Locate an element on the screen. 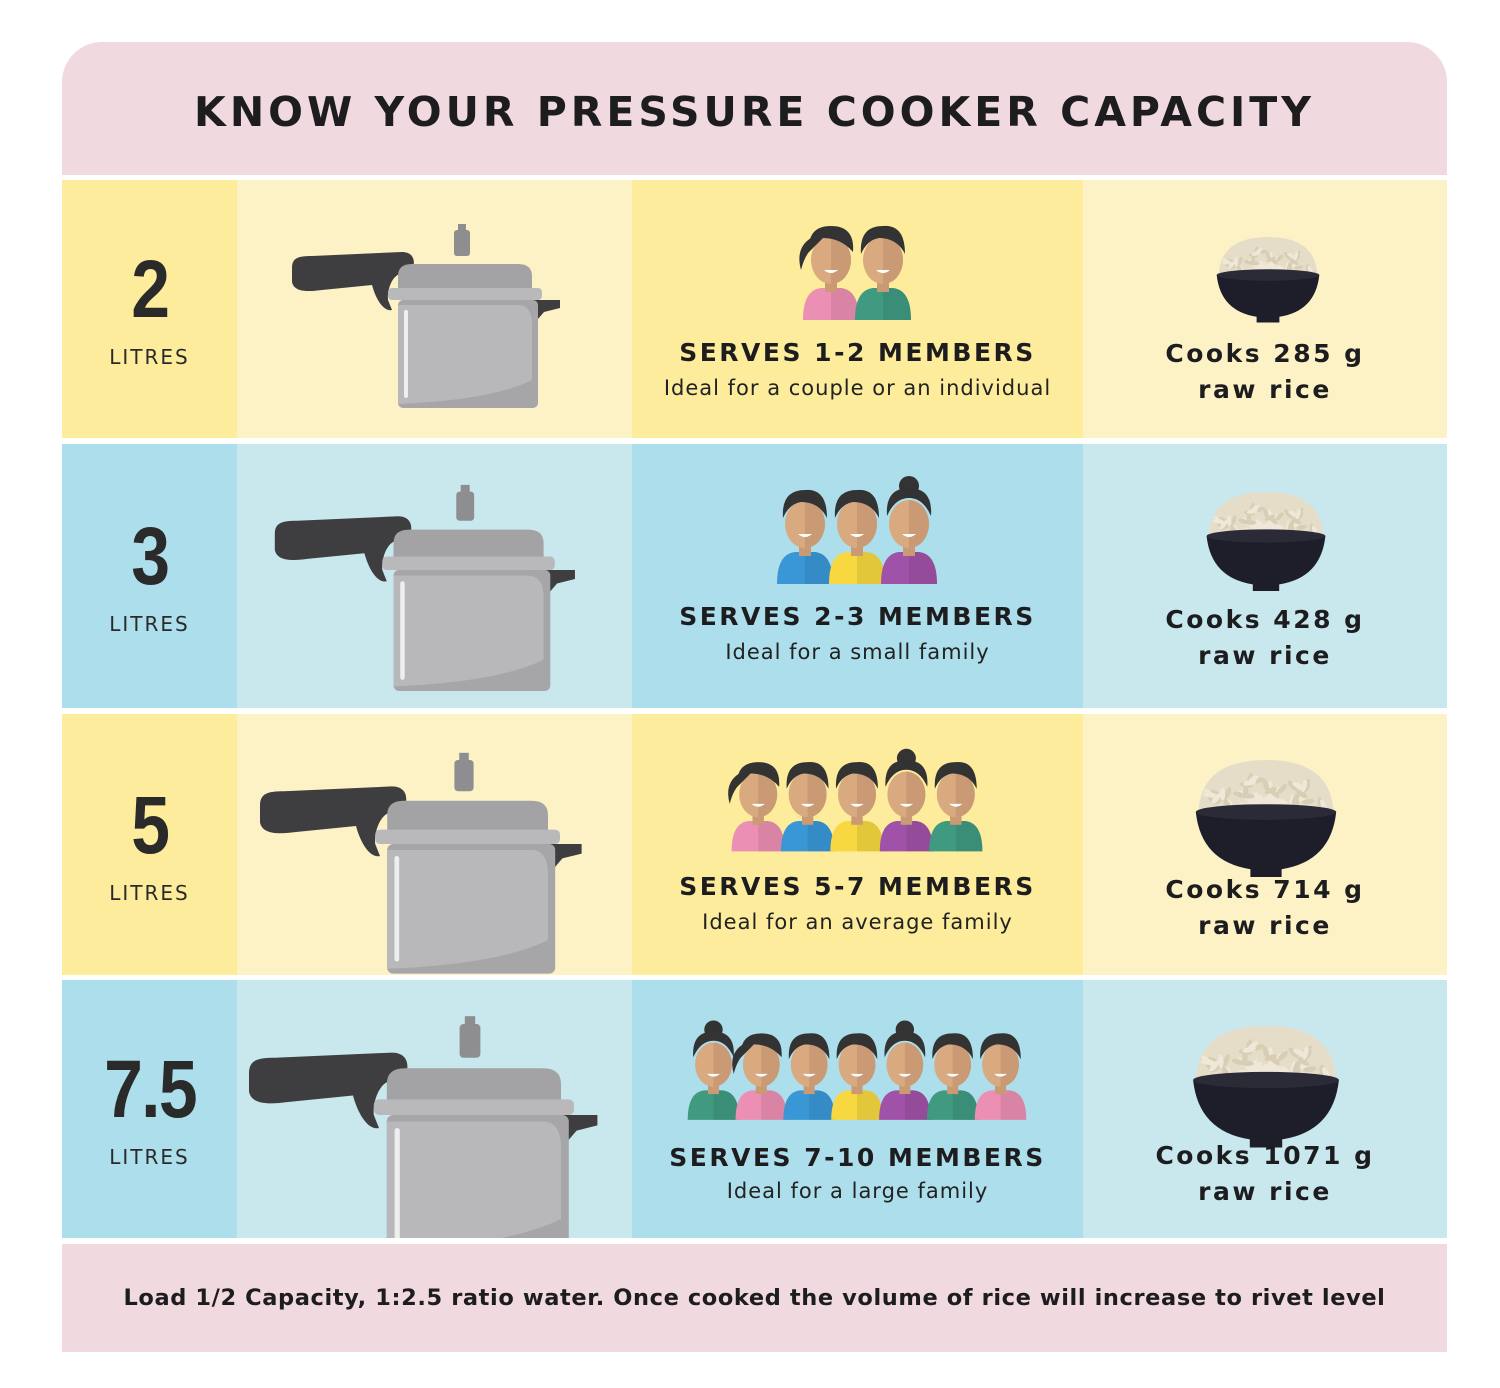 Image resolution: width=1500 pixels, height=1388 pixels. rice-amount-line1: Cooks 1071 g is located at coordinates (1265, 1155).